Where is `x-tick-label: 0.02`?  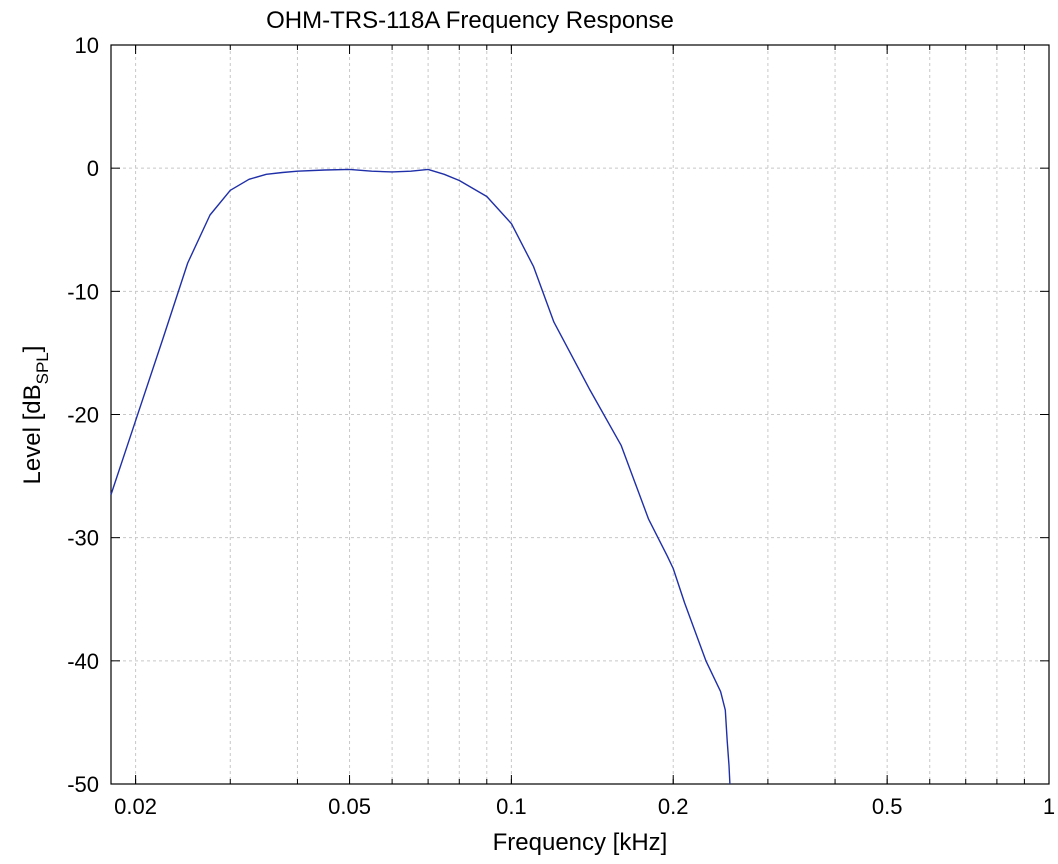
x-tick-label: 0.02 is located at coordinates (135, 806).